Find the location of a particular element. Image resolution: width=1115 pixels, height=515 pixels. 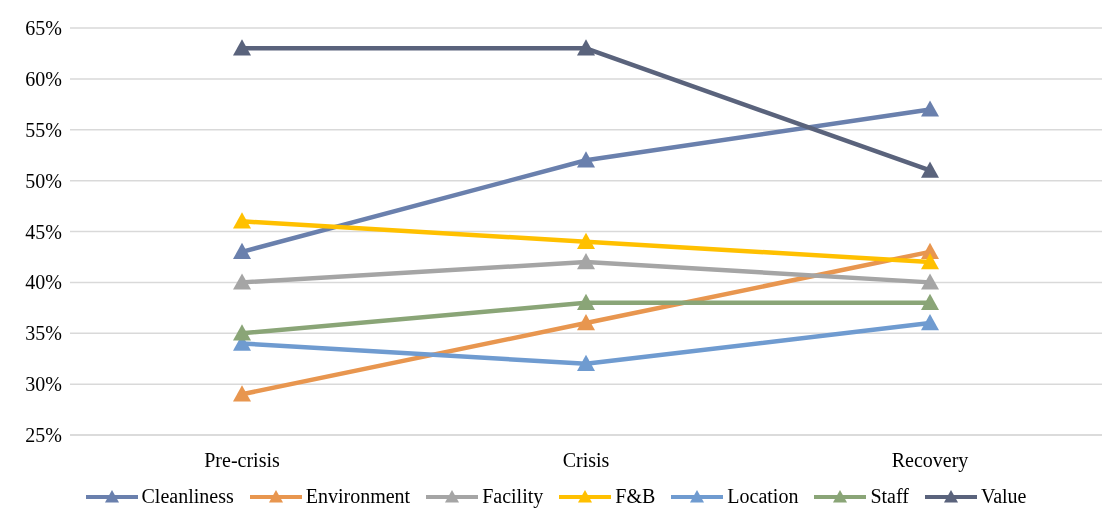

y-tick-label: 55% is located at coordinates (43, 129).